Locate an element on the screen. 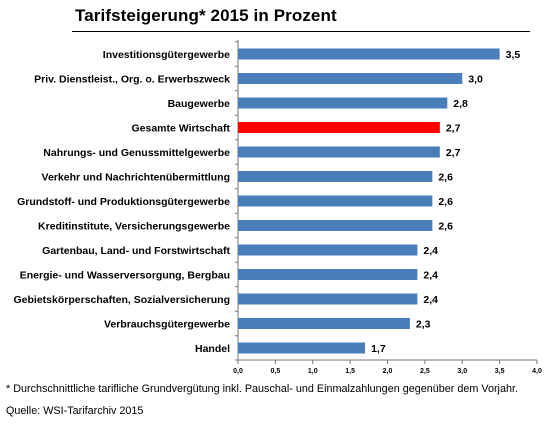 The width and height of the screenshot is (560, 426). category-label: Gartenbau, Land- und Forstwirtschaft is located at coordinates (136, 251).